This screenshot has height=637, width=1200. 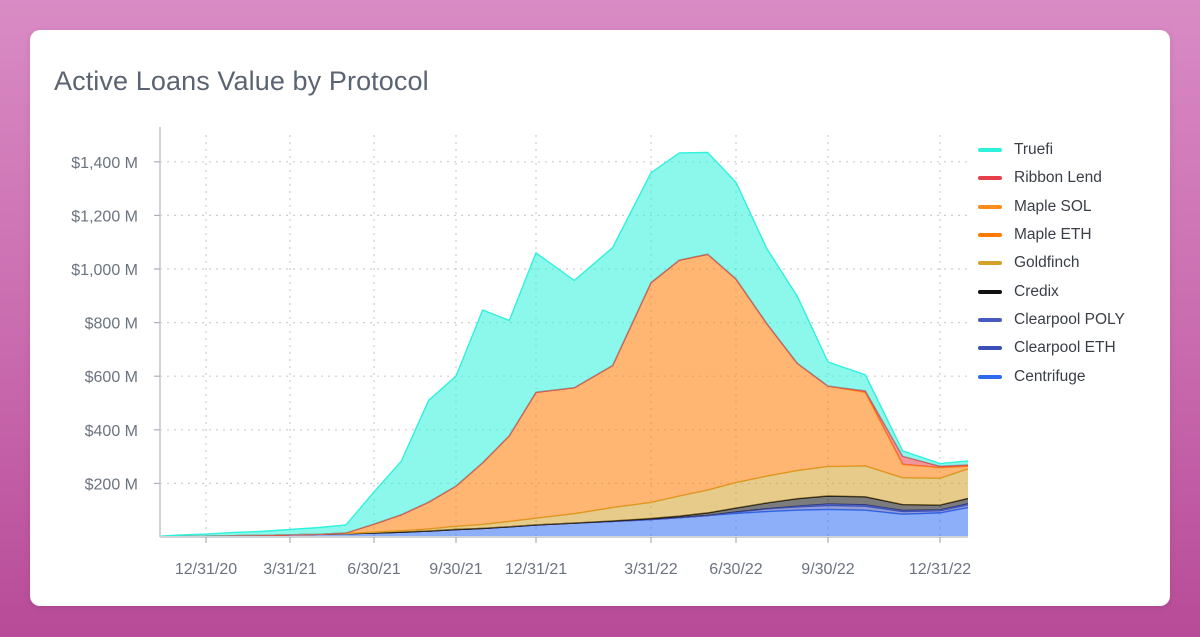 I want to click on area-goldfinch, so click(x=564, y=501).